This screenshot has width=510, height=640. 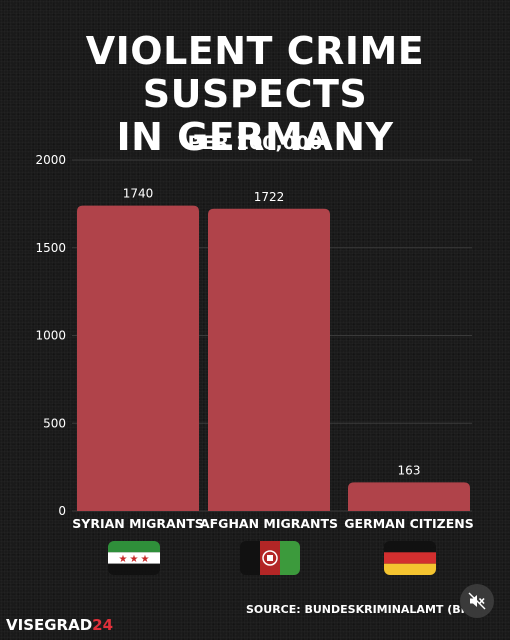 What do you see at coordinates (138, 194) in the screenshot?
I see `data-label: 1740` at bounding box center [138, 194].